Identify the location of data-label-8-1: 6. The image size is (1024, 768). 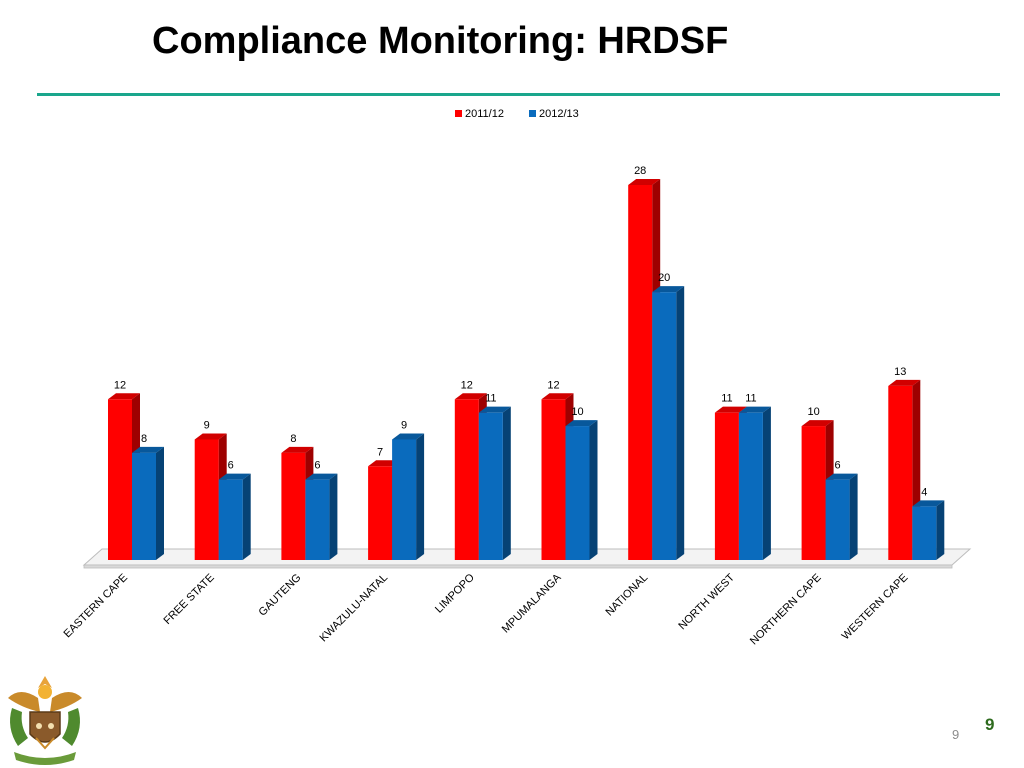
(838, 466).